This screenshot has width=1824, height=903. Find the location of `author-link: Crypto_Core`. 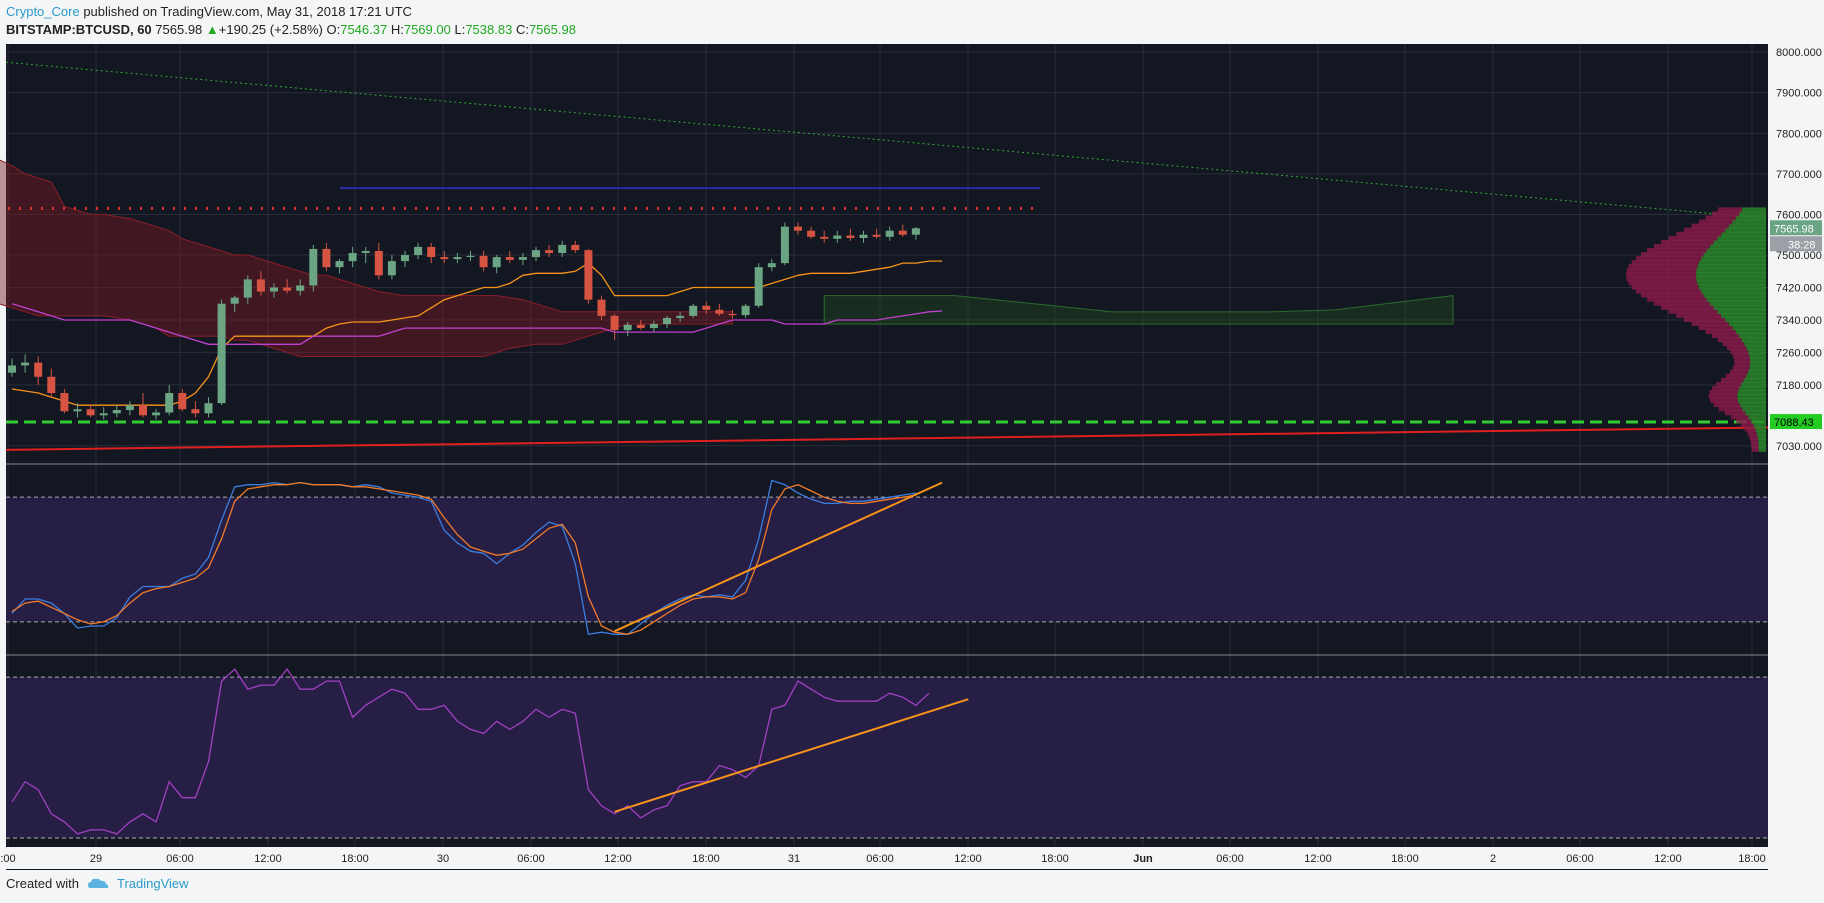

author-link: Crypto_Core is located at coordinates (43, 11).